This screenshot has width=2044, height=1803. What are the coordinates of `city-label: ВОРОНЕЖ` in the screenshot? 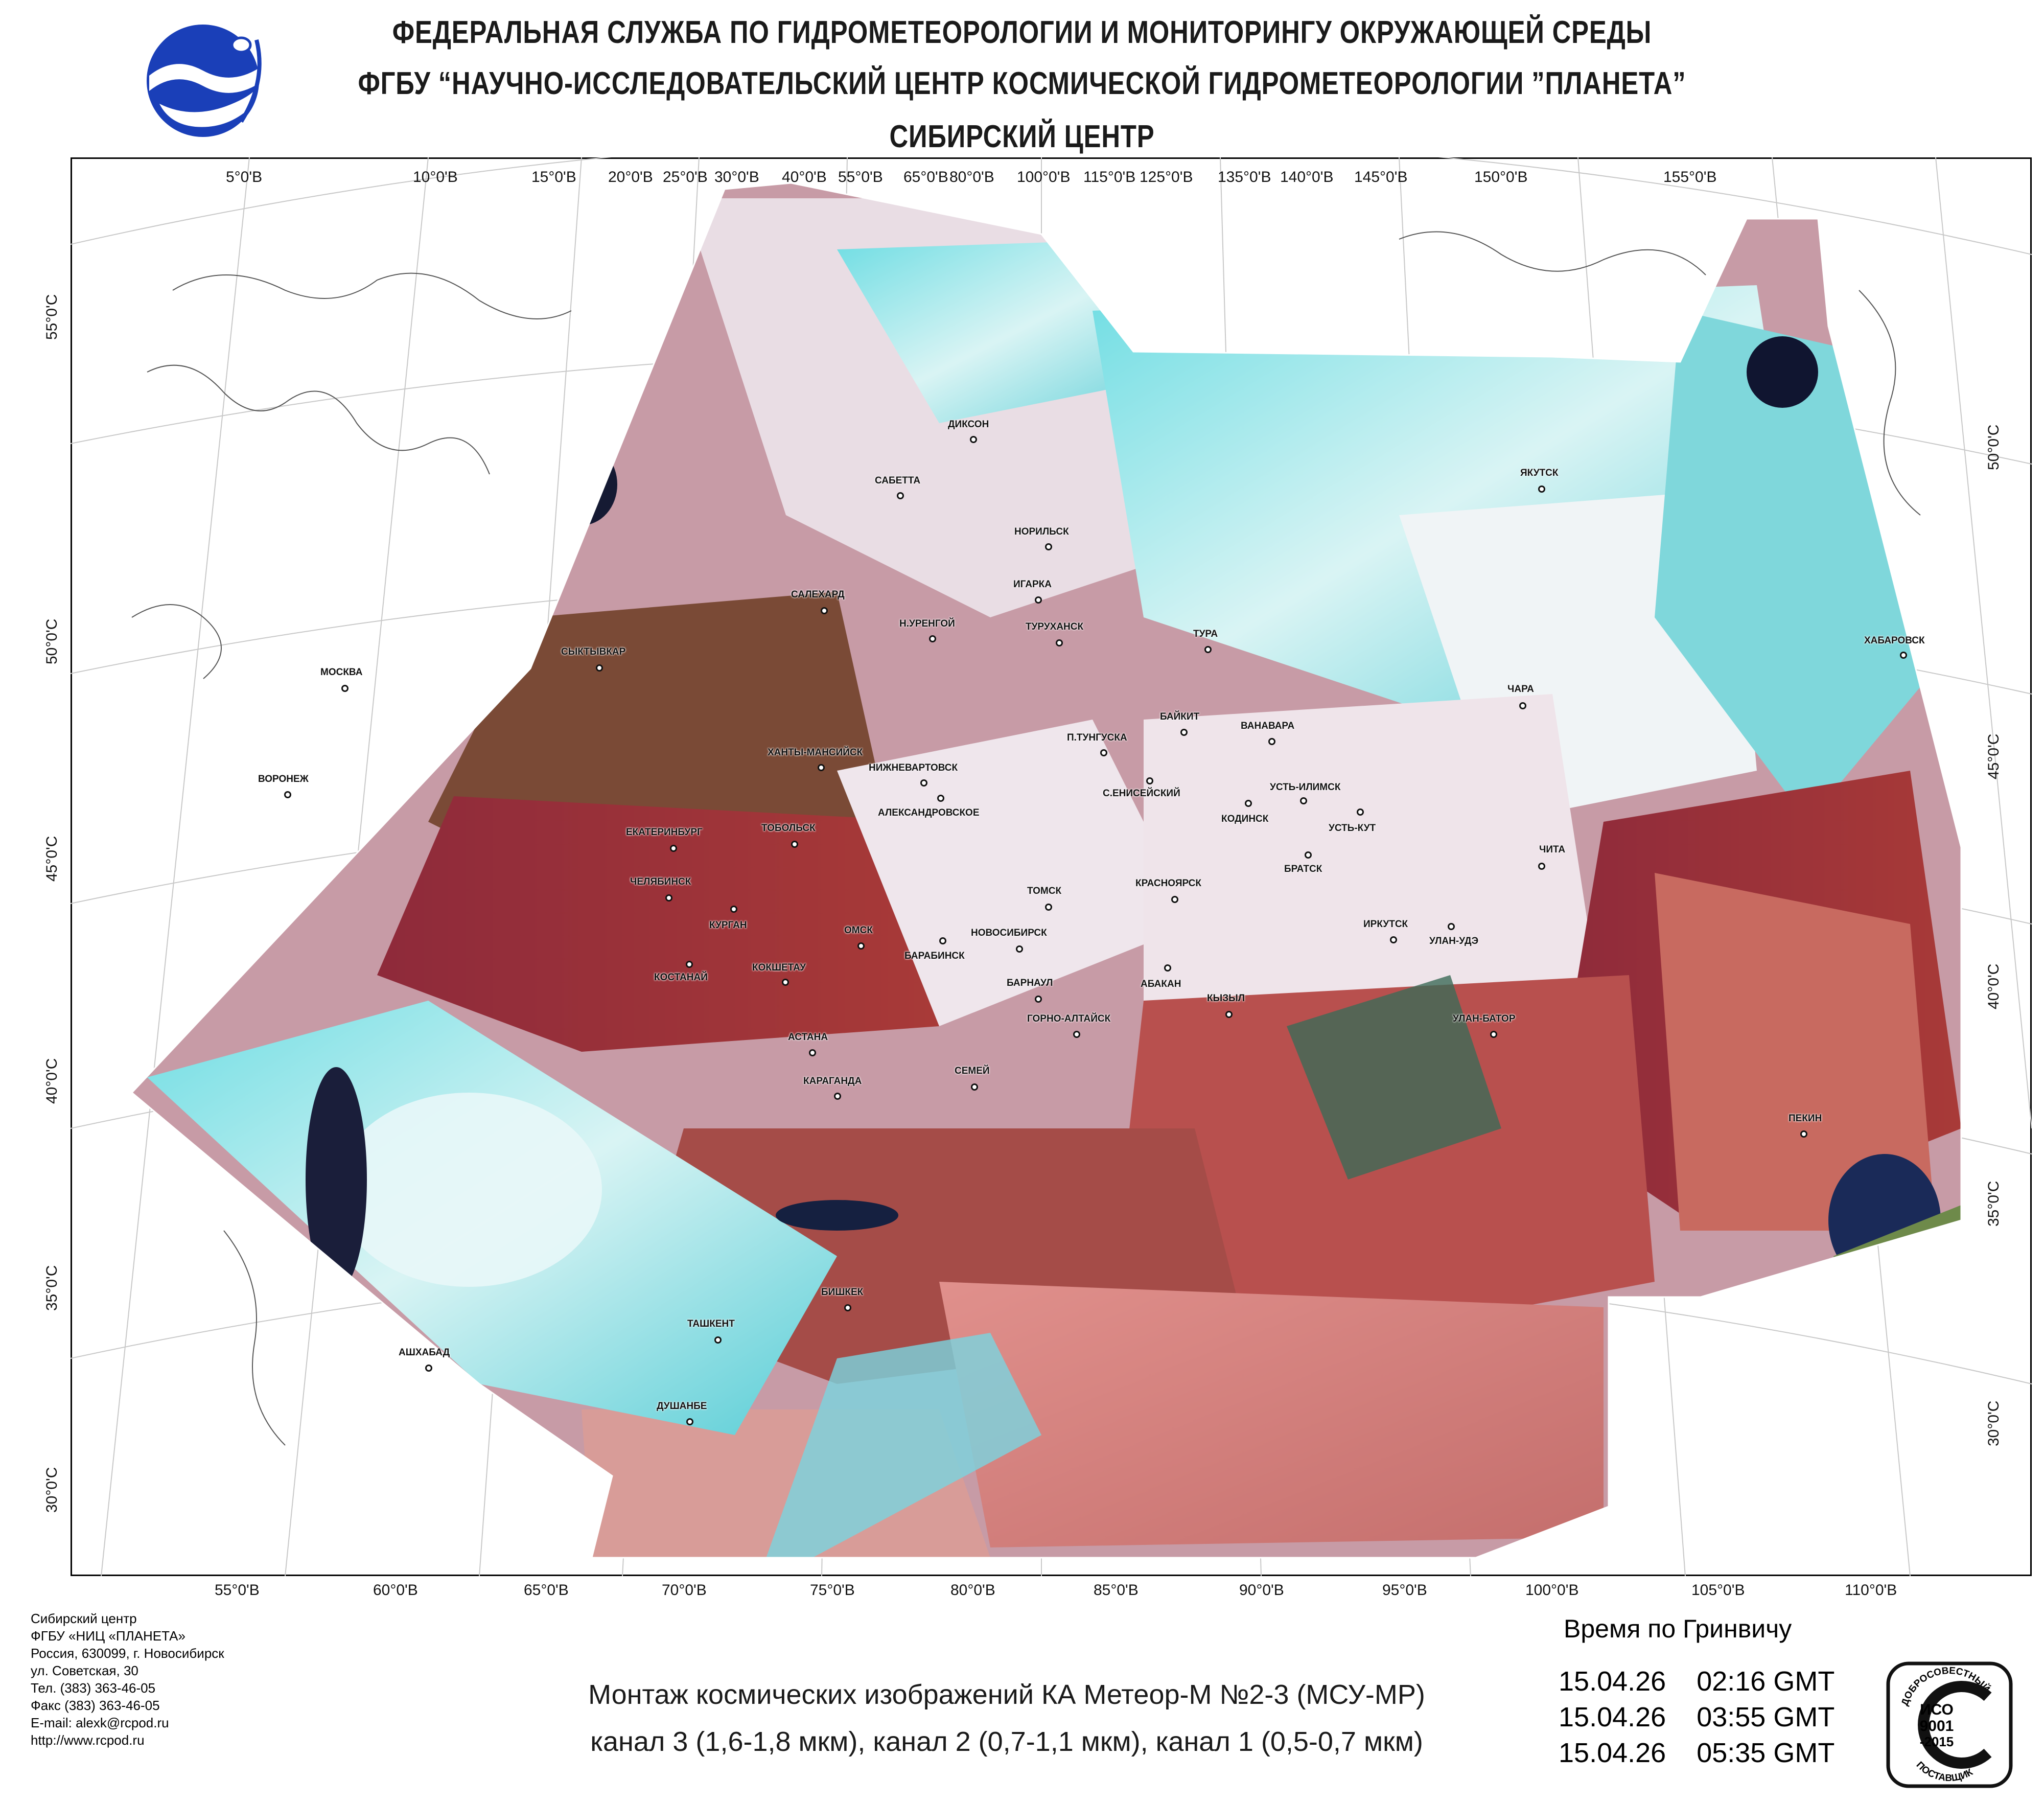 It's located at (283, 779).